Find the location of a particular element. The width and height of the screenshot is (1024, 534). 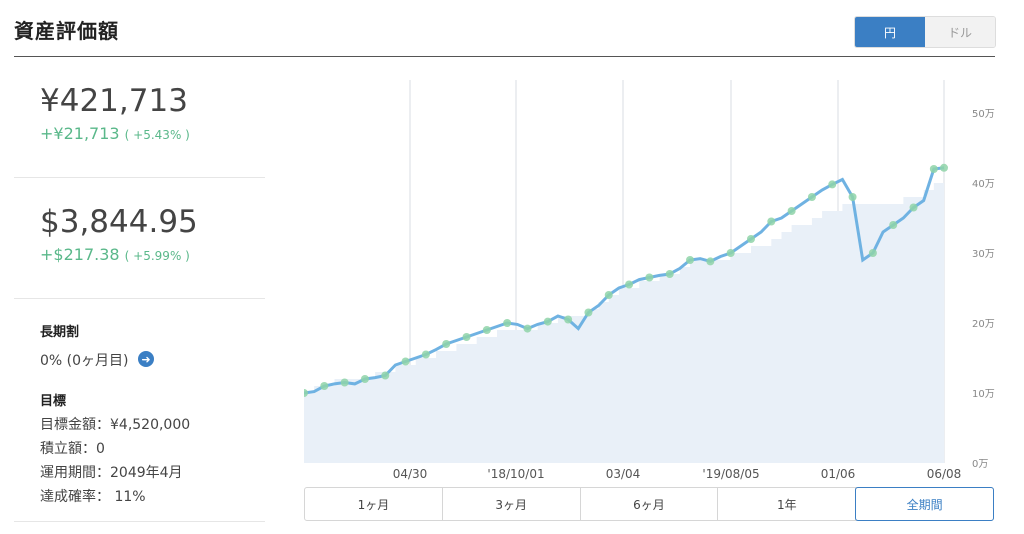

currency-toggle: 円 ドル is located at coordinates (925, 32).